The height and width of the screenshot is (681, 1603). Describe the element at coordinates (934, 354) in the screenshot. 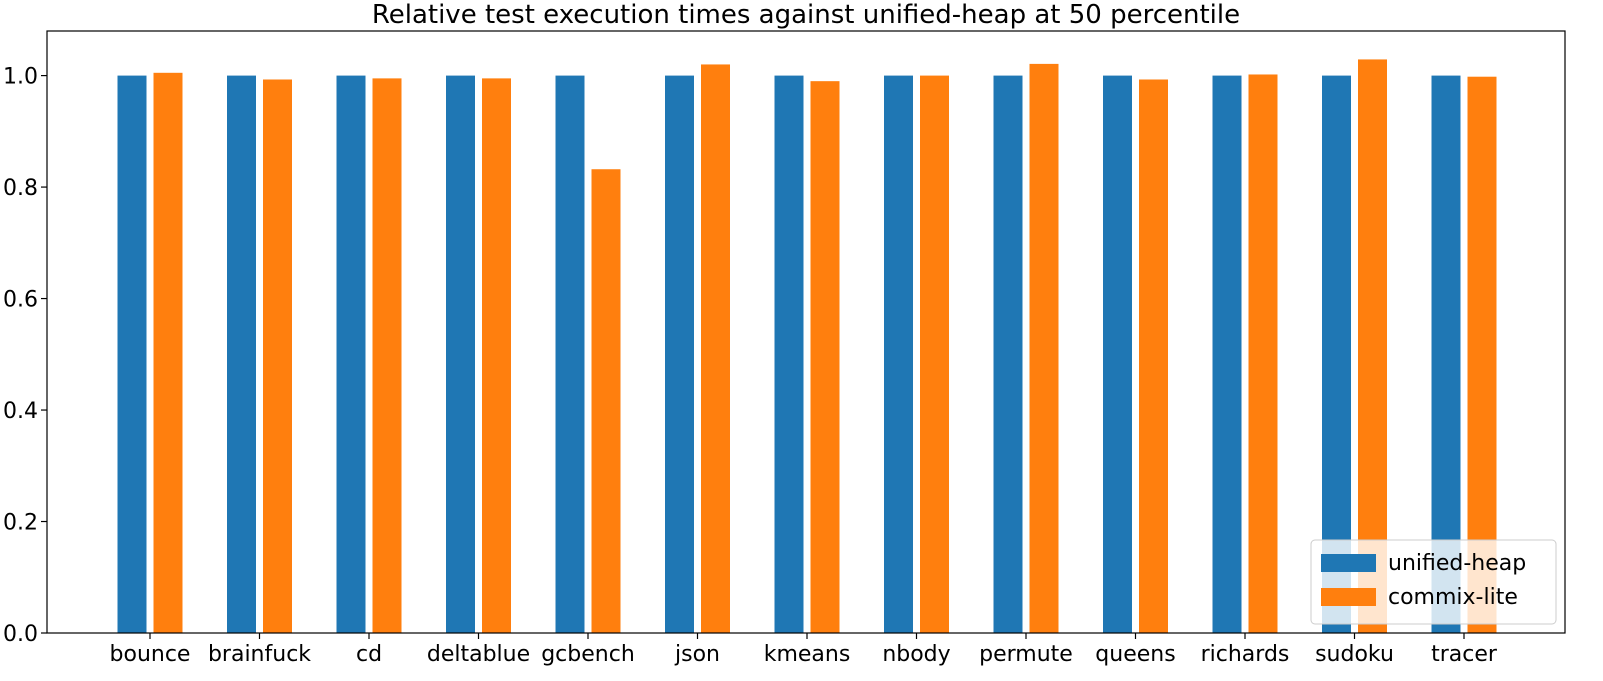

I see `bar-commix-lite-nbody` at that location.